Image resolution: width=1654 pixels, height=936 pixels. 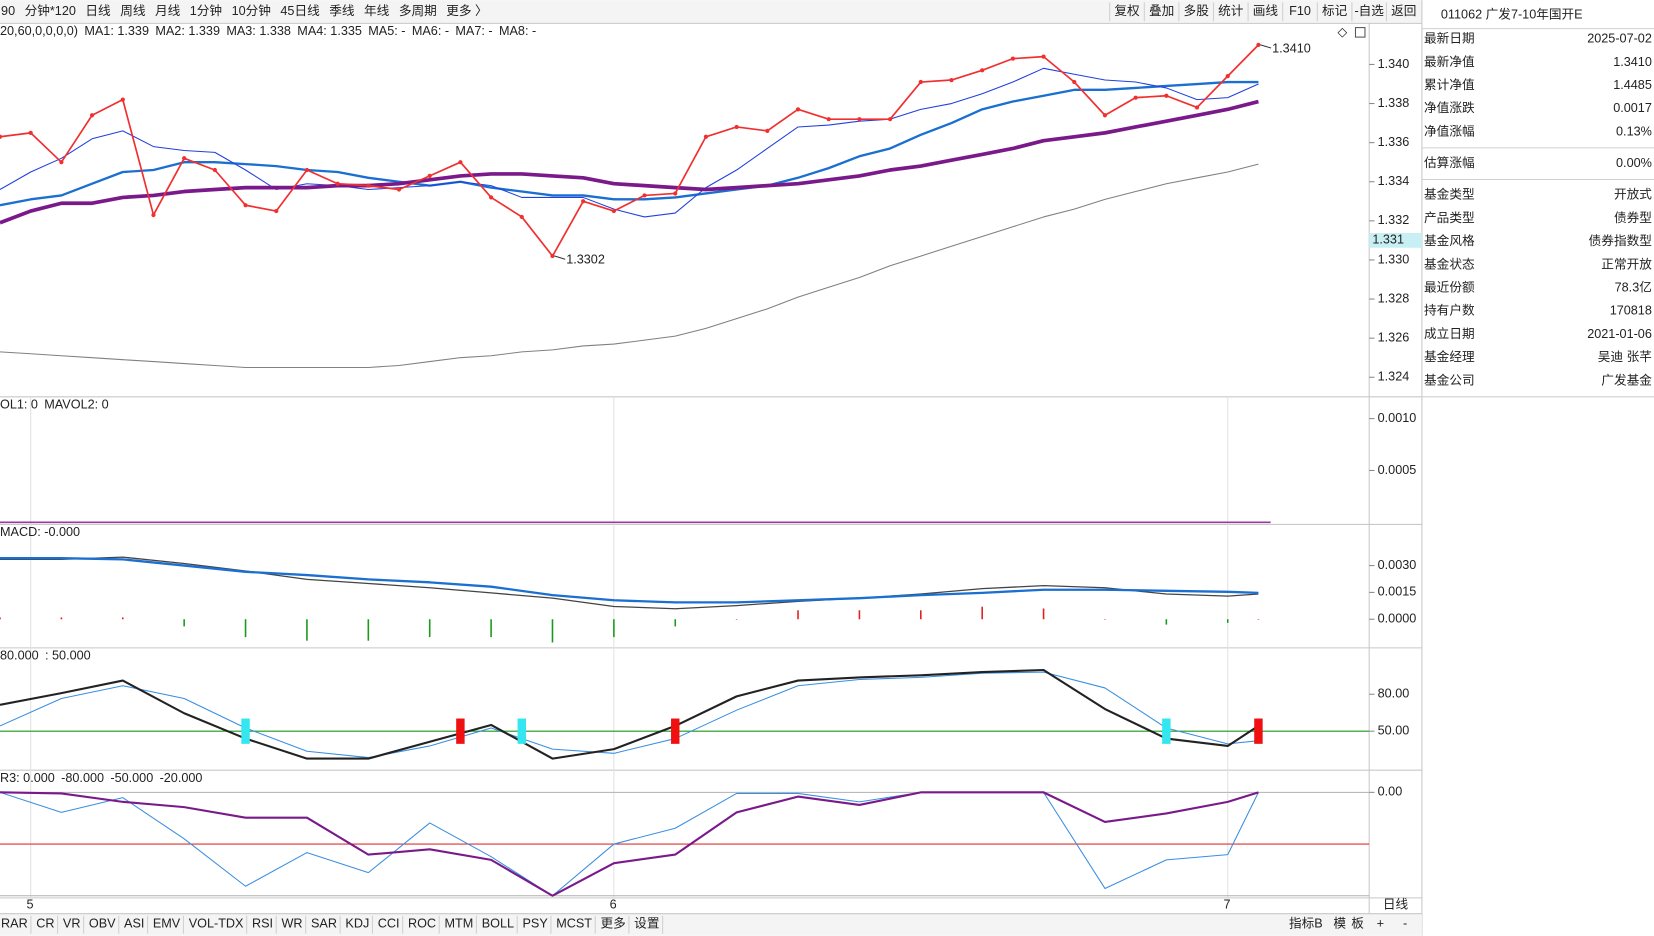 I want to click on indicator-legend: MA7: -, so click(x=473, y=31).